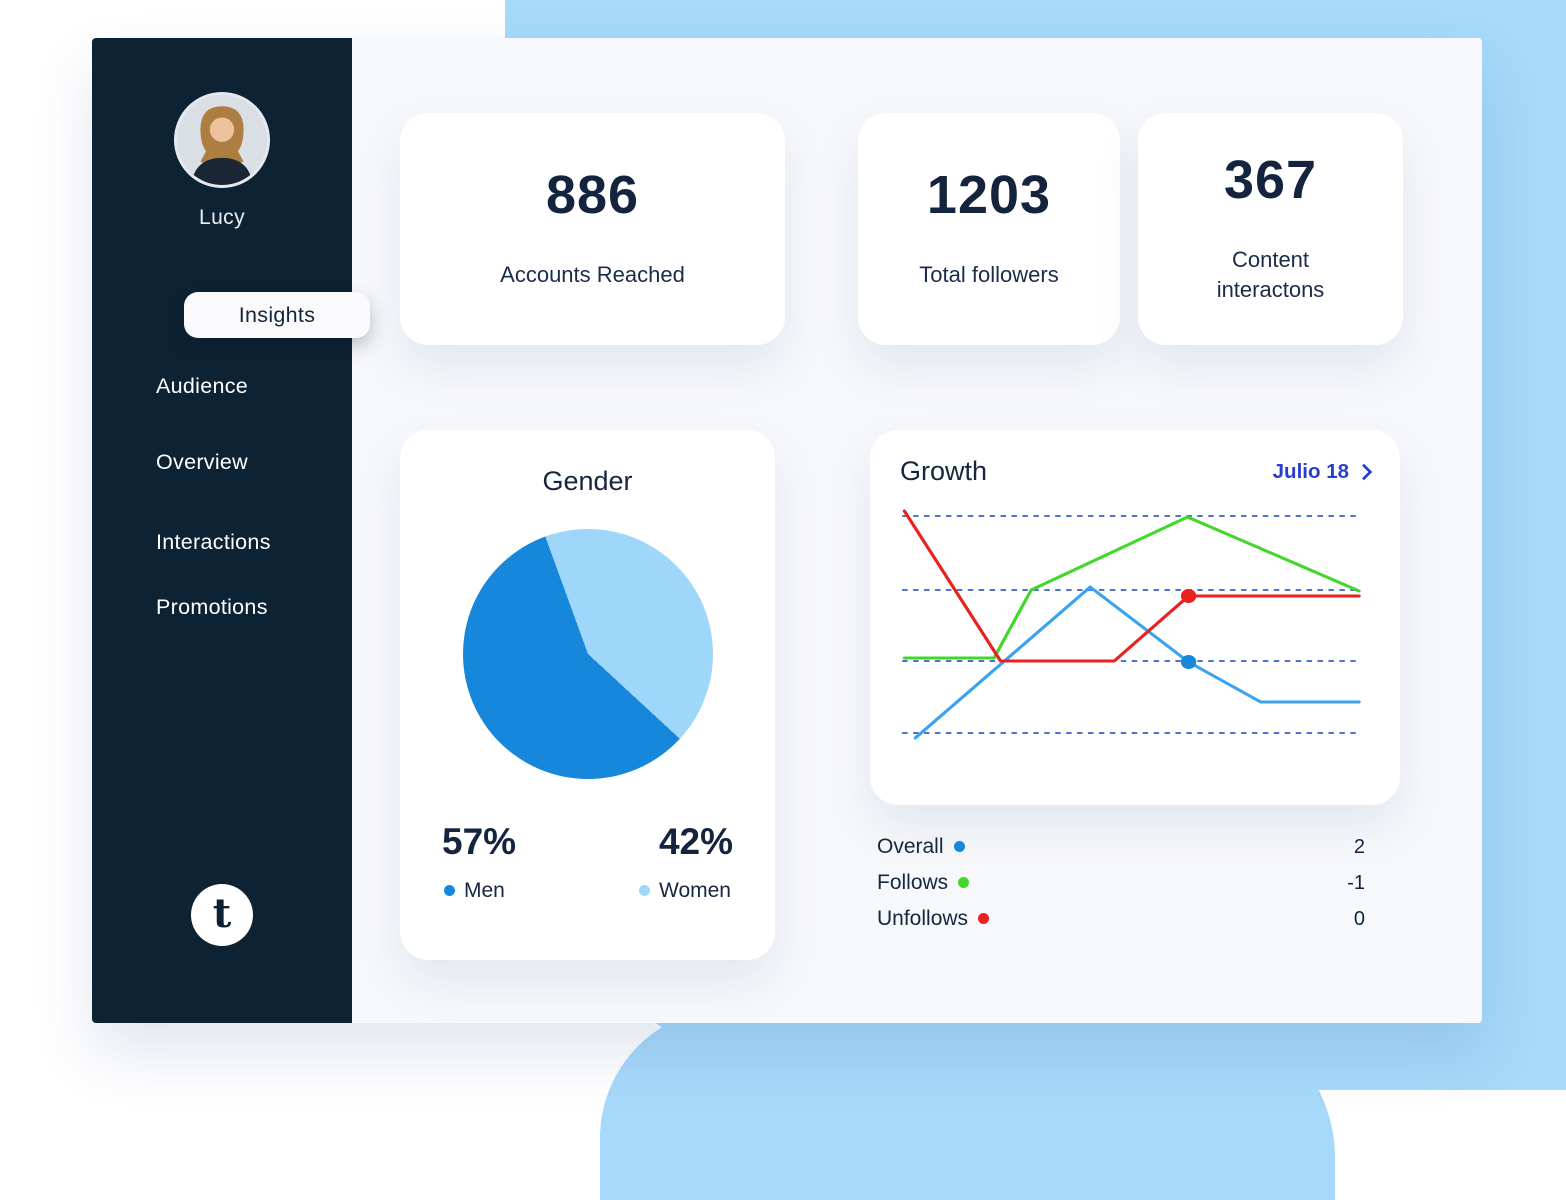 The height and width of the screenshot is (1200, 1566). Describe the element at coordinates (587, 891) in the screenshot. I see `gender-legend: Men Women` at that location.